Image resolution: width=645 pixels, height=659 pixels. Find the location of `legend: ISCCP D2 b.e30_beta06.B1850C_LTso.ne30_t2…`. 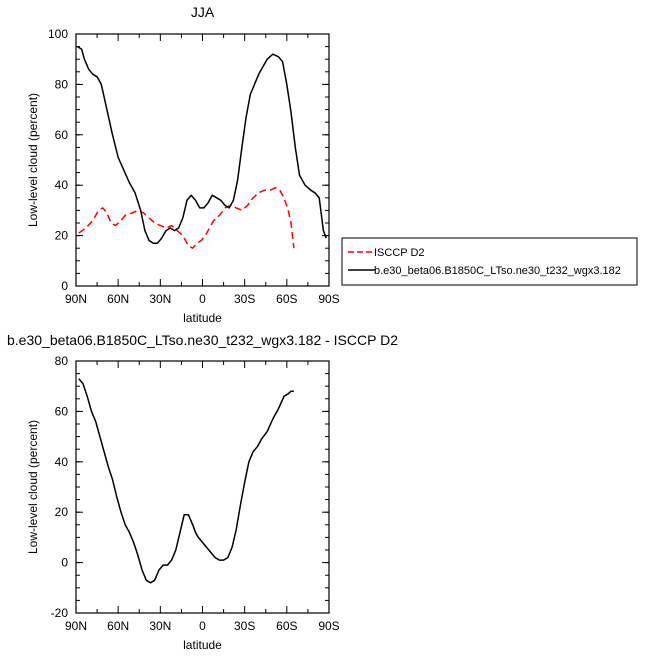

legend: ISCCP D2 b.e30_beta06.B1850C_LTso.ne30_t2… is located at coordinates (489, 261).